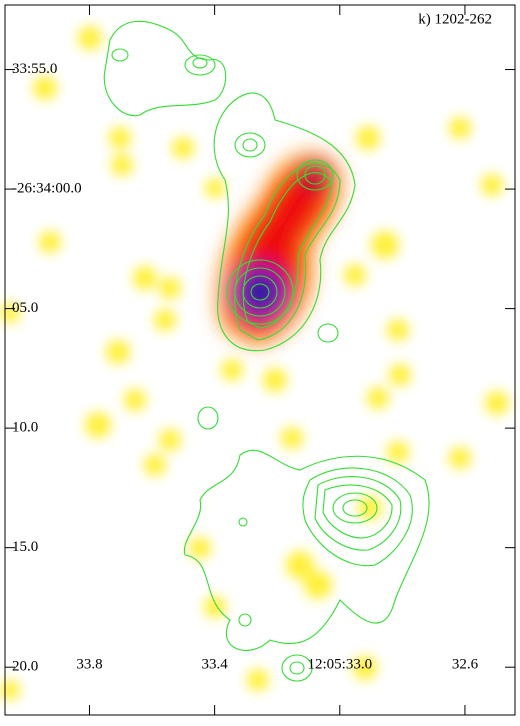  What do you see at coordinates (25, 428) in the screenshot?
I see `y-tick-label: 10.0` at bounding box center [25, 428].